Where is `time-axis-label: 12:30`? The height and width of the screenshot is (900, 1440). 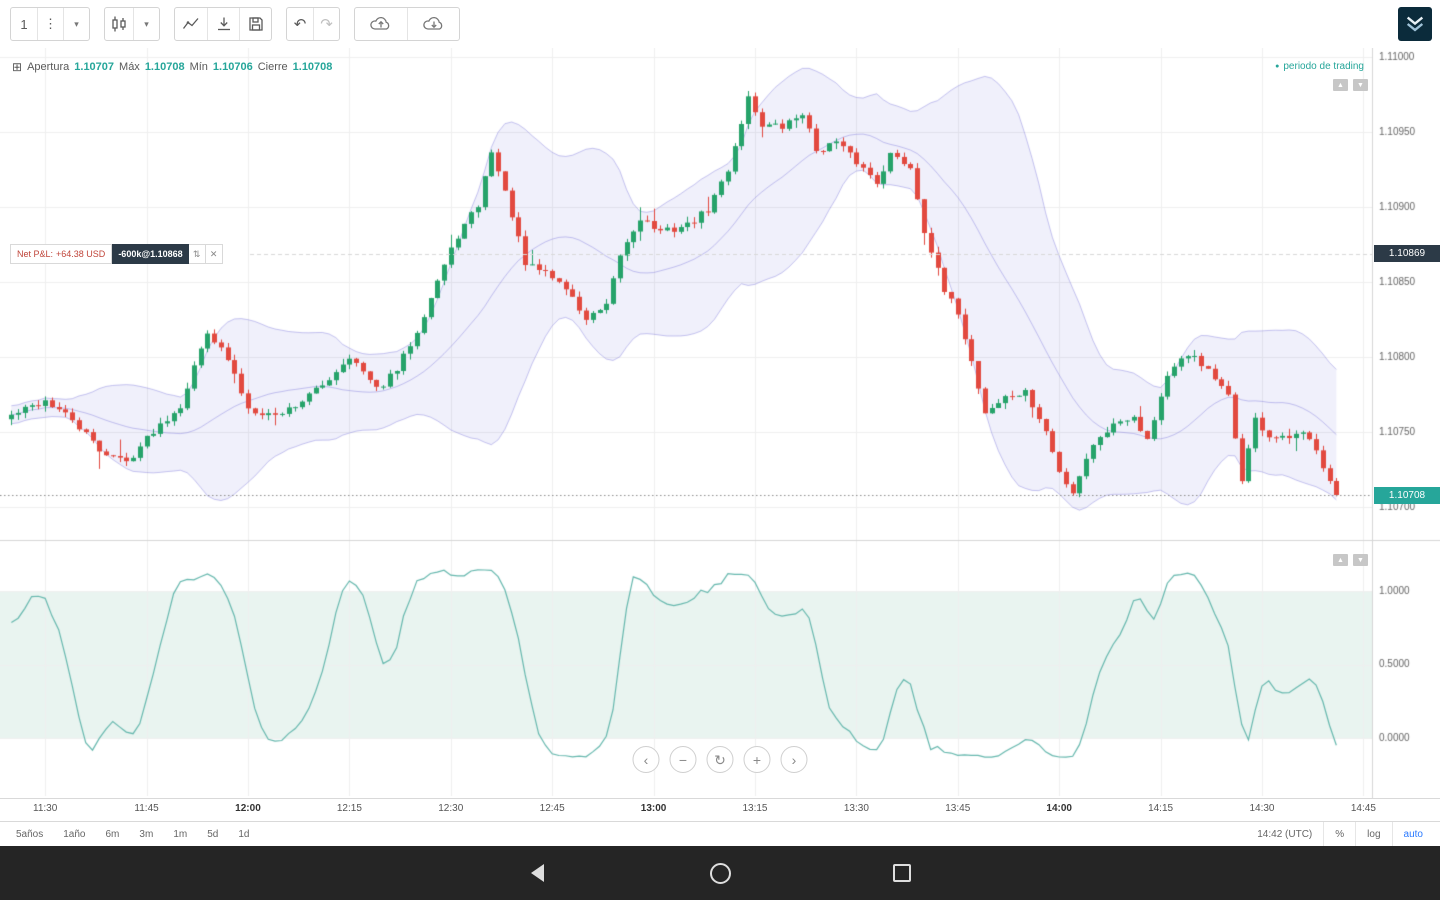
time-axis-label: 12:30 is located at coordinates (451, 808).